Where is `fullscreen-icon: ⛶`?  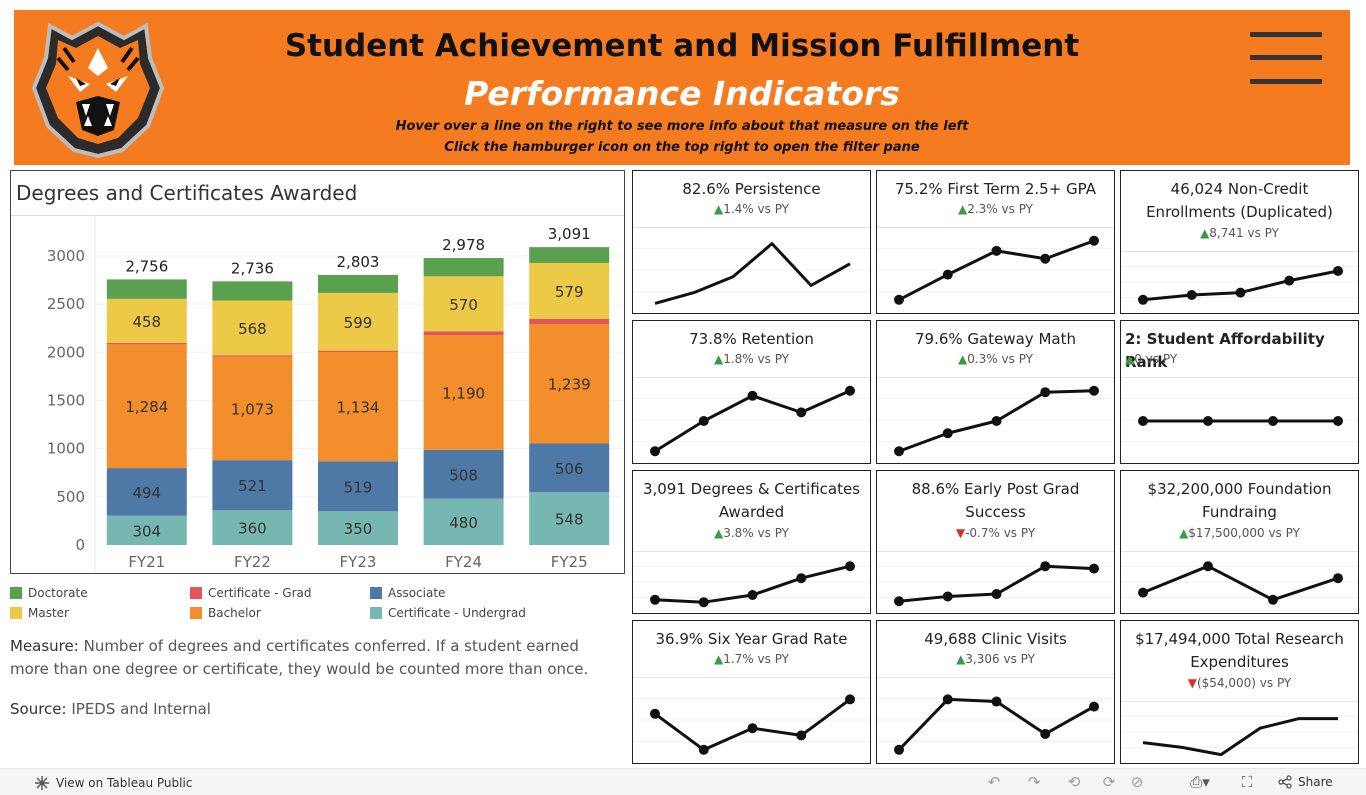
fullscreen-icon: ⛶ is located at coordinates (1247, 782).